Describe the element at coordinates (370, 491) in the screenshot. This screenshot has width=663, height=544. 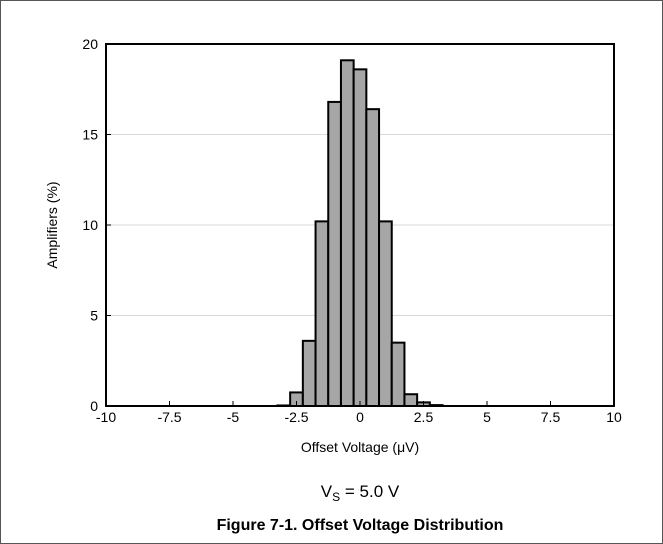
I see `condition-suffix: = 5.0 V` at that location.